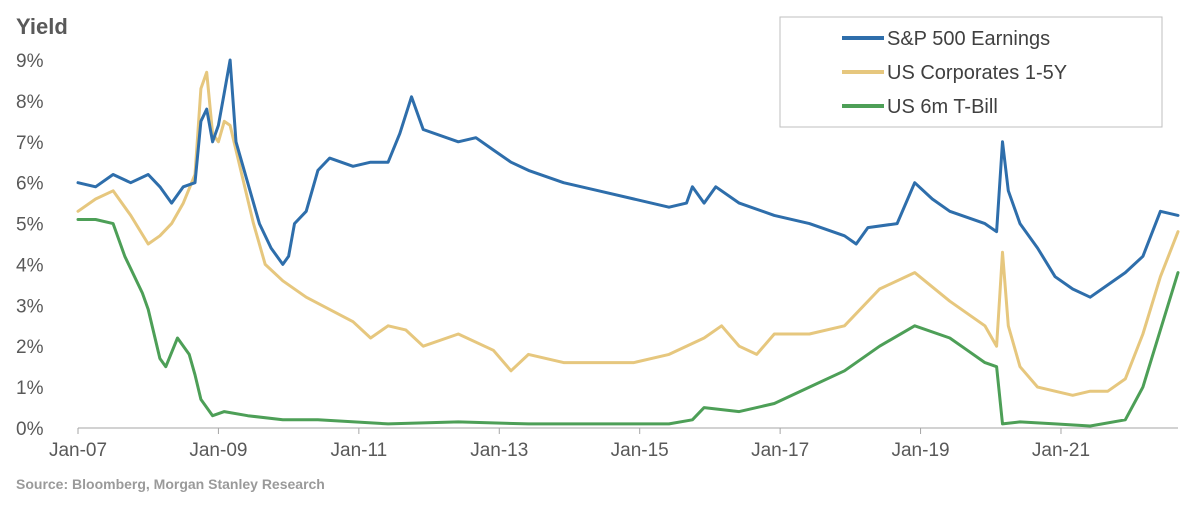  What do you see at coordinates (30, 388) in the screenshot?
I see `y-tick-label: 1%` at bounding box center [30, 388].